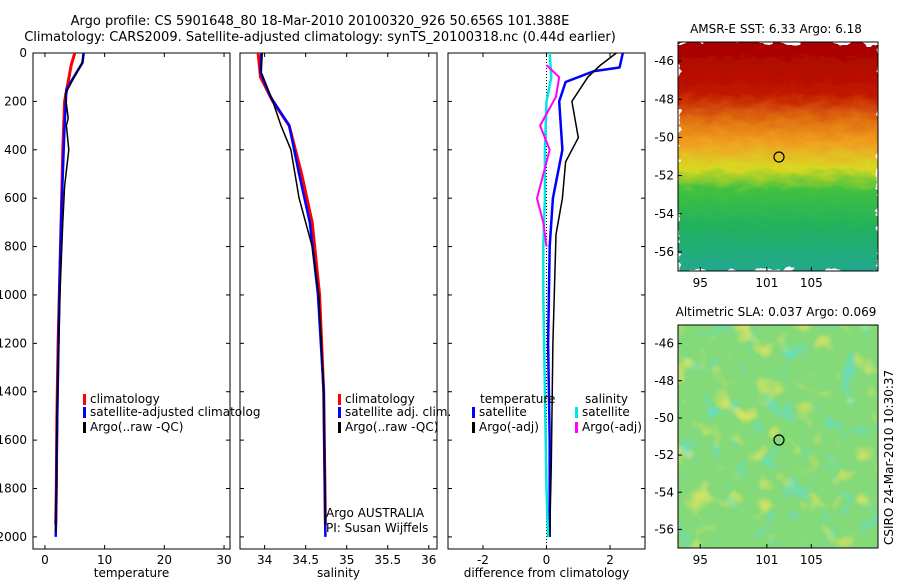  Describe the element at coordinates (700, 560) in the screenshot. I see `sla-lon-label: 95` at that location.